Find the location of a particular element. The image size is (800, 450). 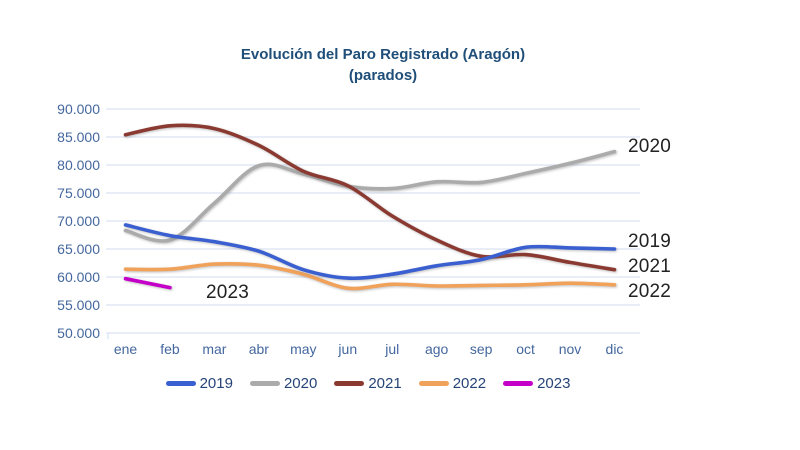

legend-item-2023: 2023 is located at coordinates (536, 383).